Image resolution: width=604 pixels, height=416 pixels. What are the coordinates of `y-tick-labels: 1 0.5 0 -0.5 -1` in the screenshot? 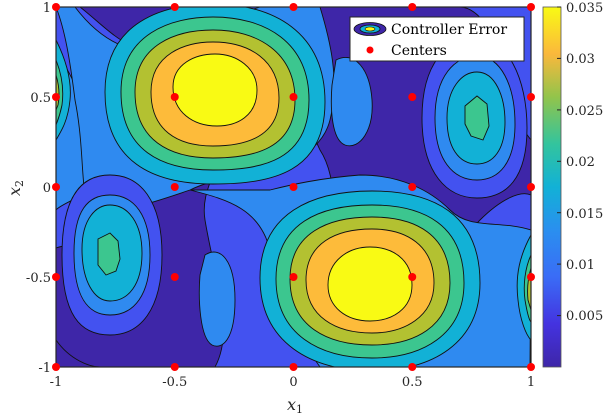 It's located at (38, 188).